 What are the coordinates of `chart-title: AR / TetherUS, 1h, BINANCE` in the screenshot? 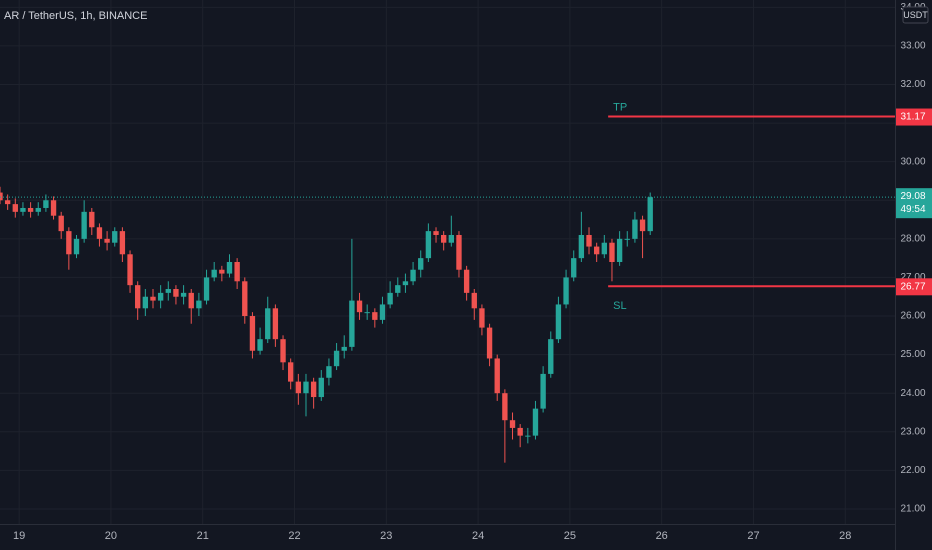 It's located at (75, 16).